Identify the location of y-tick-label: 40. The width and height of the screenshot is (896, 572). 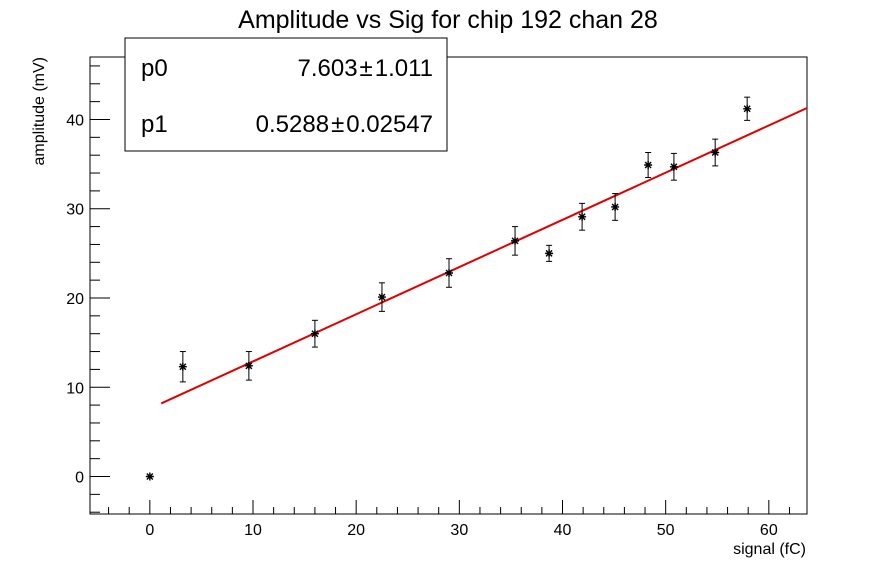
(75, 120).